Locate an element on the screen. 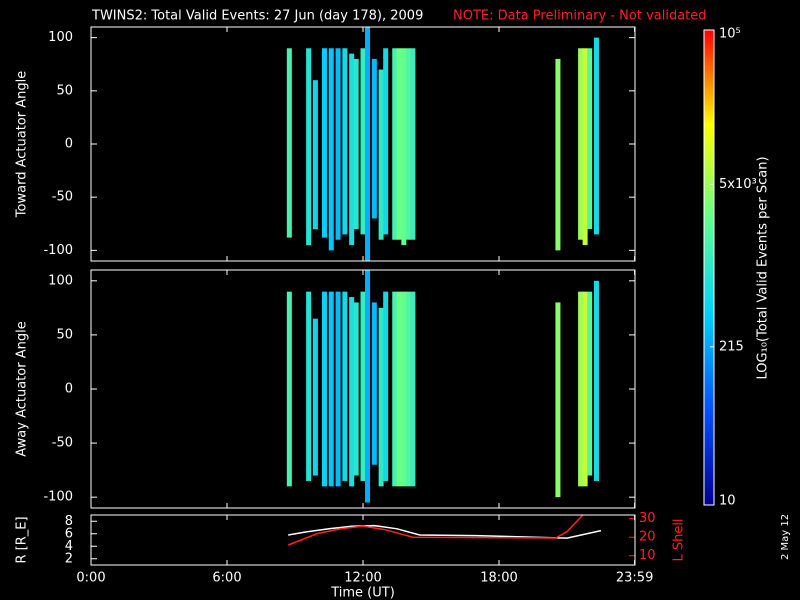 This screenshot has height=600, width=800. y-tick-label: 2 is located at coordinates (69, 558).